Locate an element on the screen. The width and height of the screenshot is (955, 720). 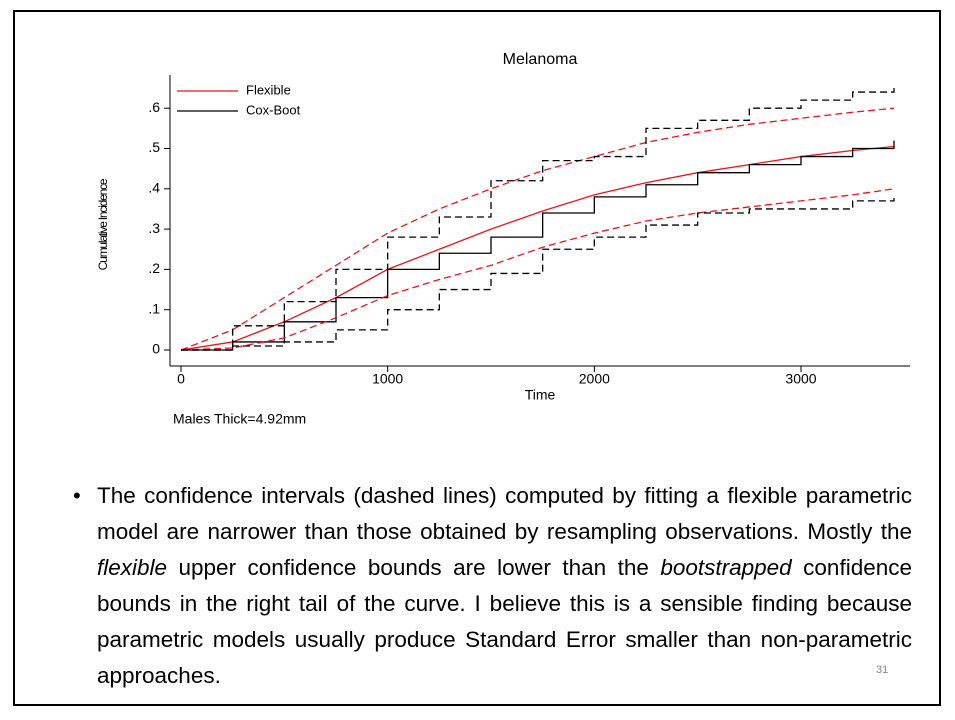
x-tick-label: 3000 is located at coordinates (800, 379).